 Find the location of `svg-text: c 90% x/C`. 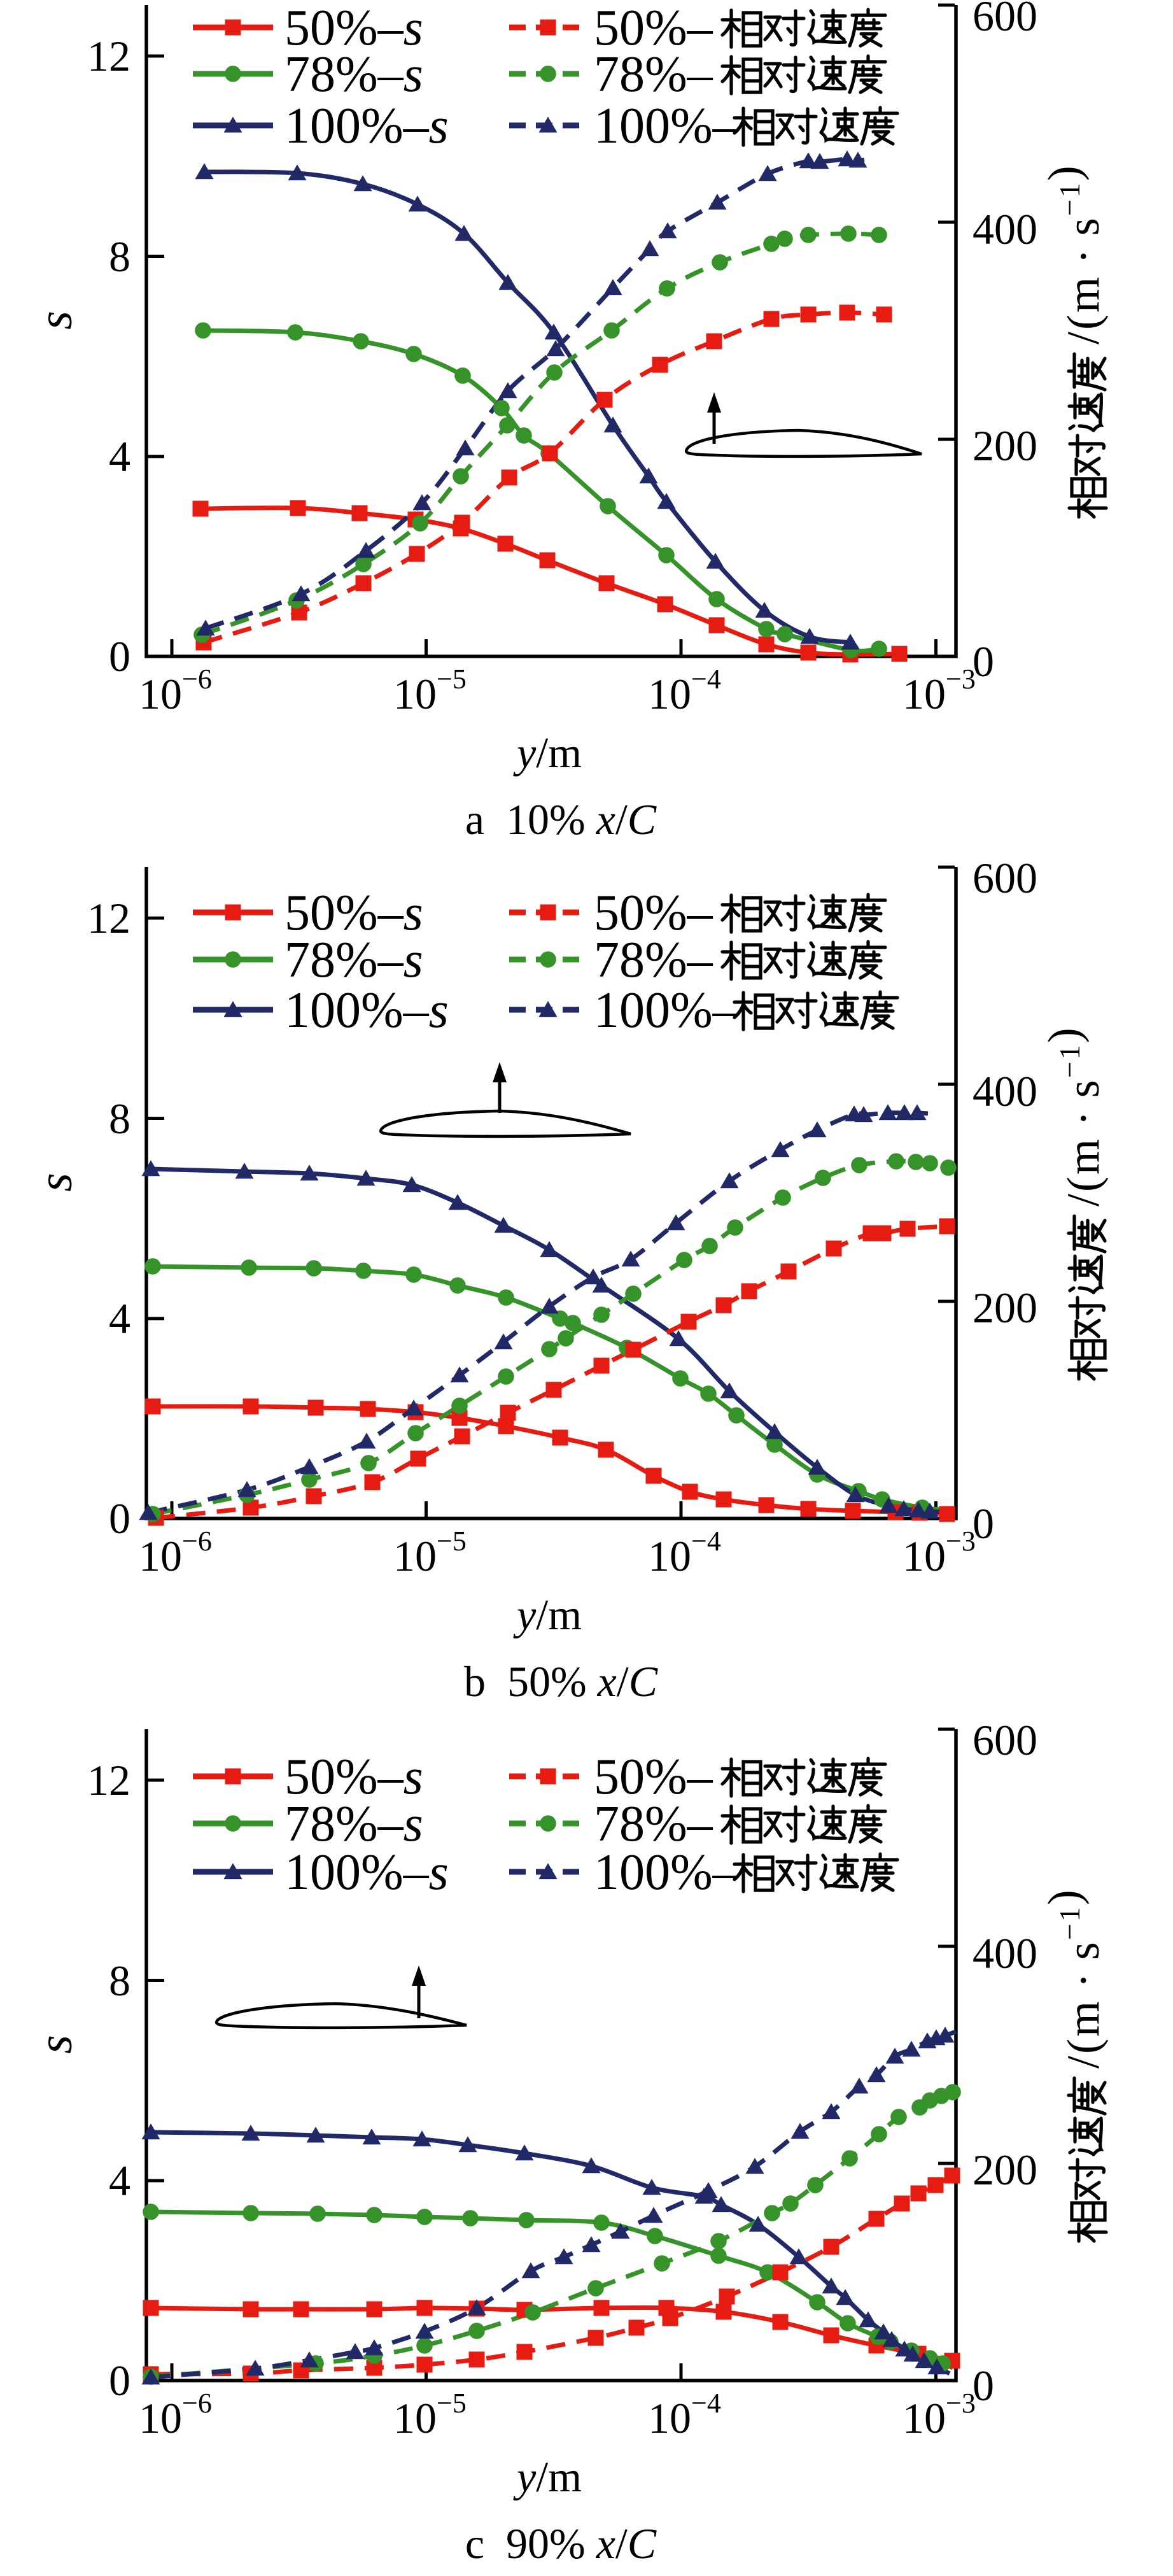

svg-text: c 90% x/C is located at coordinates (561, 2543).